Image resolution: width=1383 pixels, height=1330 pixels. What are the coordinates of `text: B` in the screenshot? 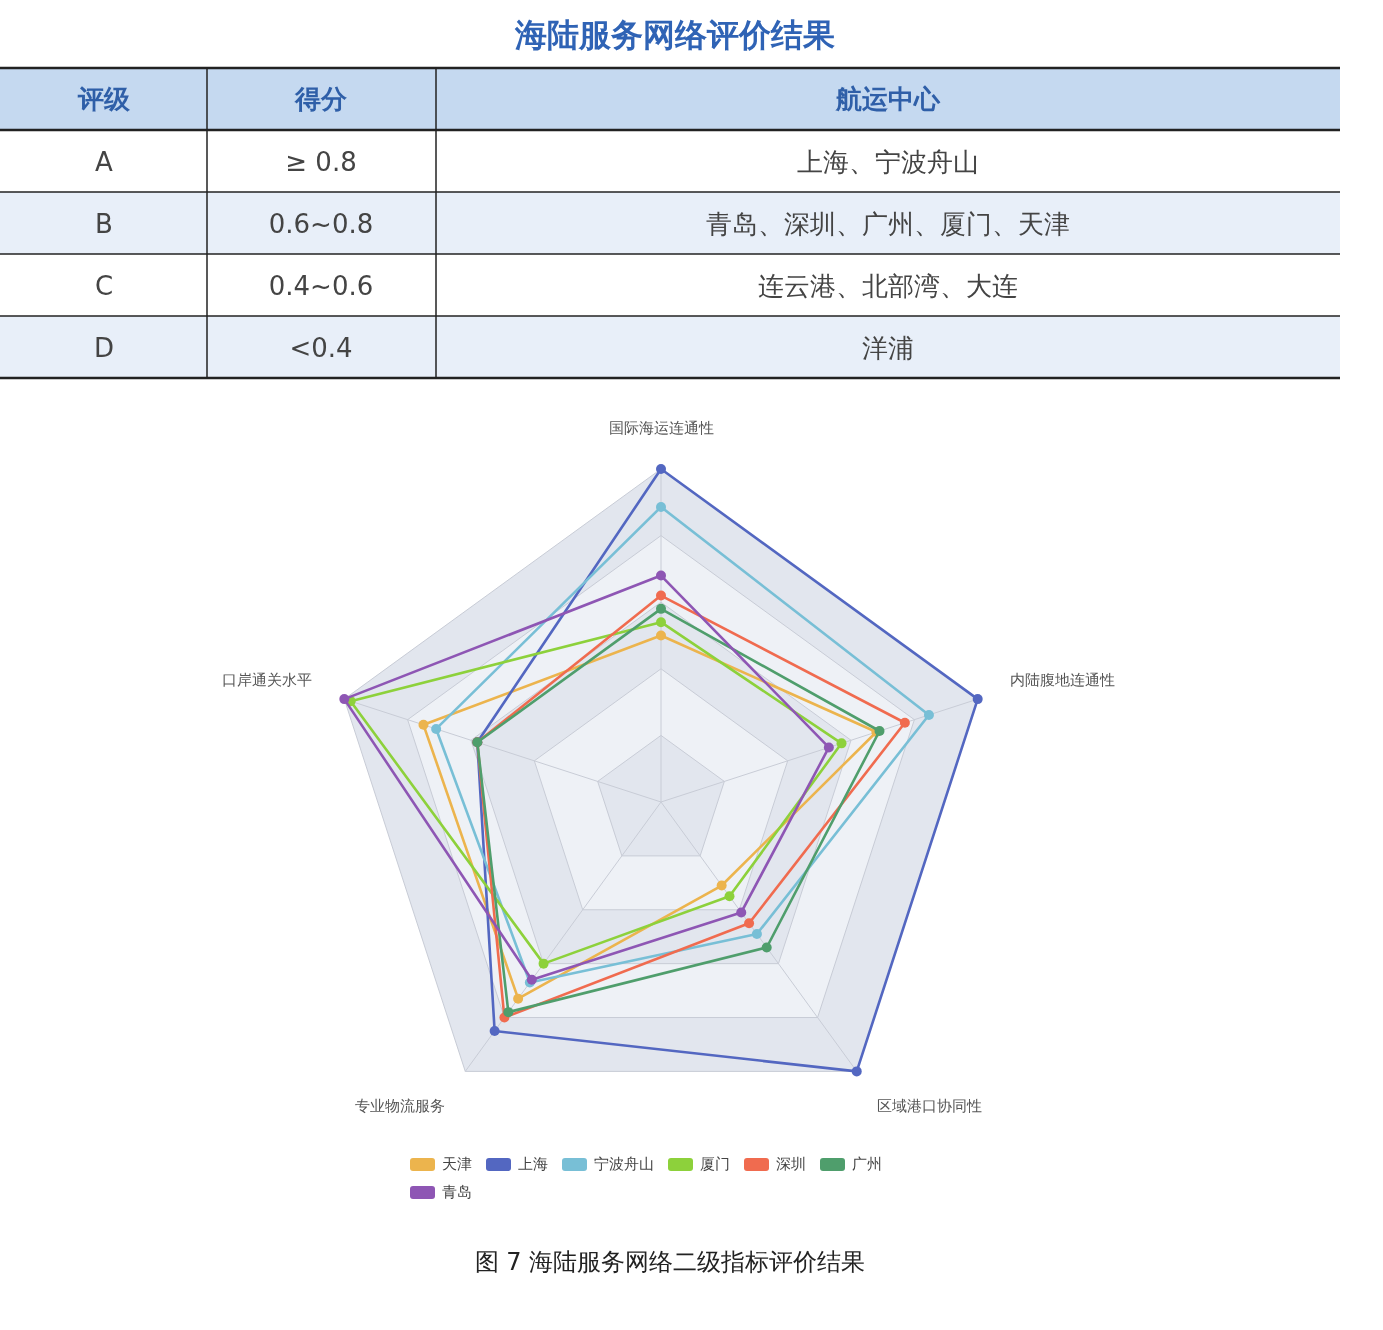 It's located at (104, 224).